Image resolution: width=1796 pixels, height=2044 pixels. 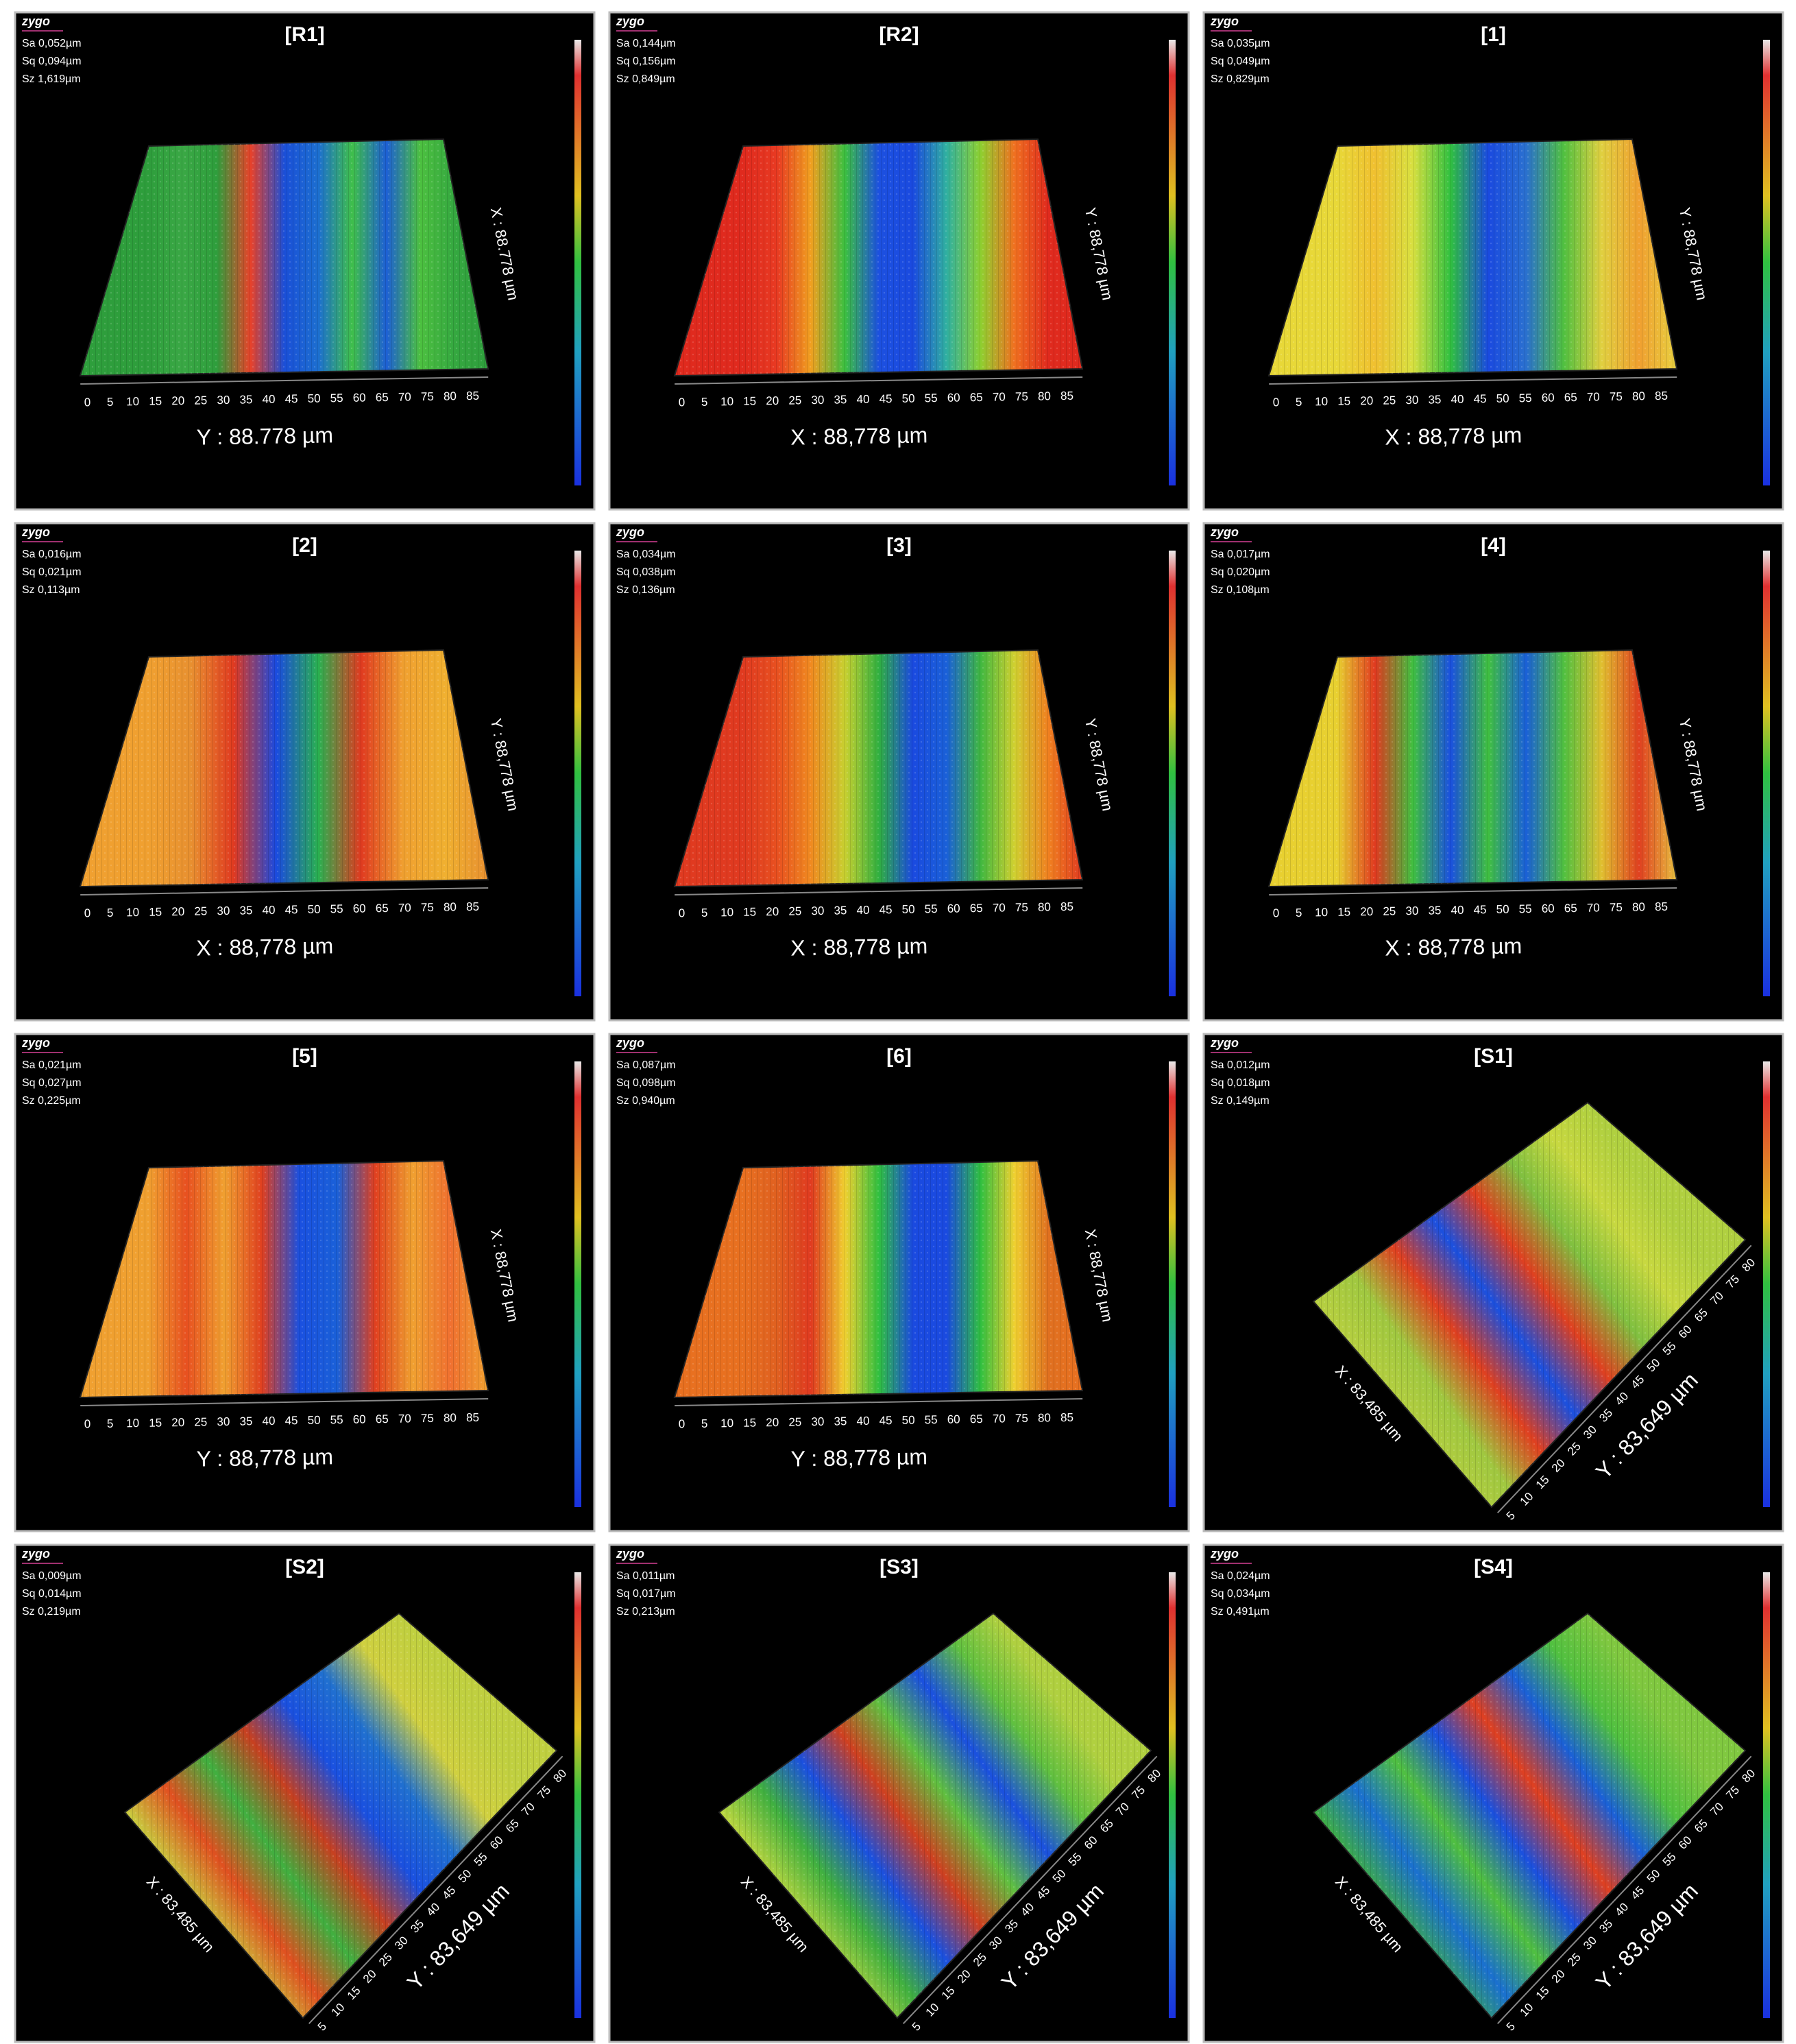 I want to click on stat: Sa 0,016µm, so click(x=52, y=554).